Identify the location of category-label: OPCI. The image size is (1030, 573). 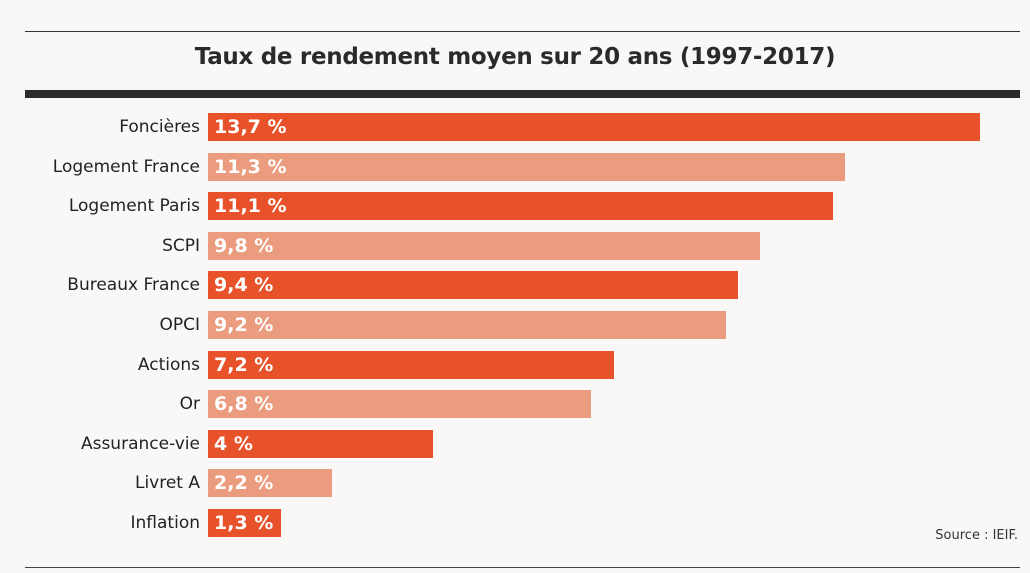
(179, 325).